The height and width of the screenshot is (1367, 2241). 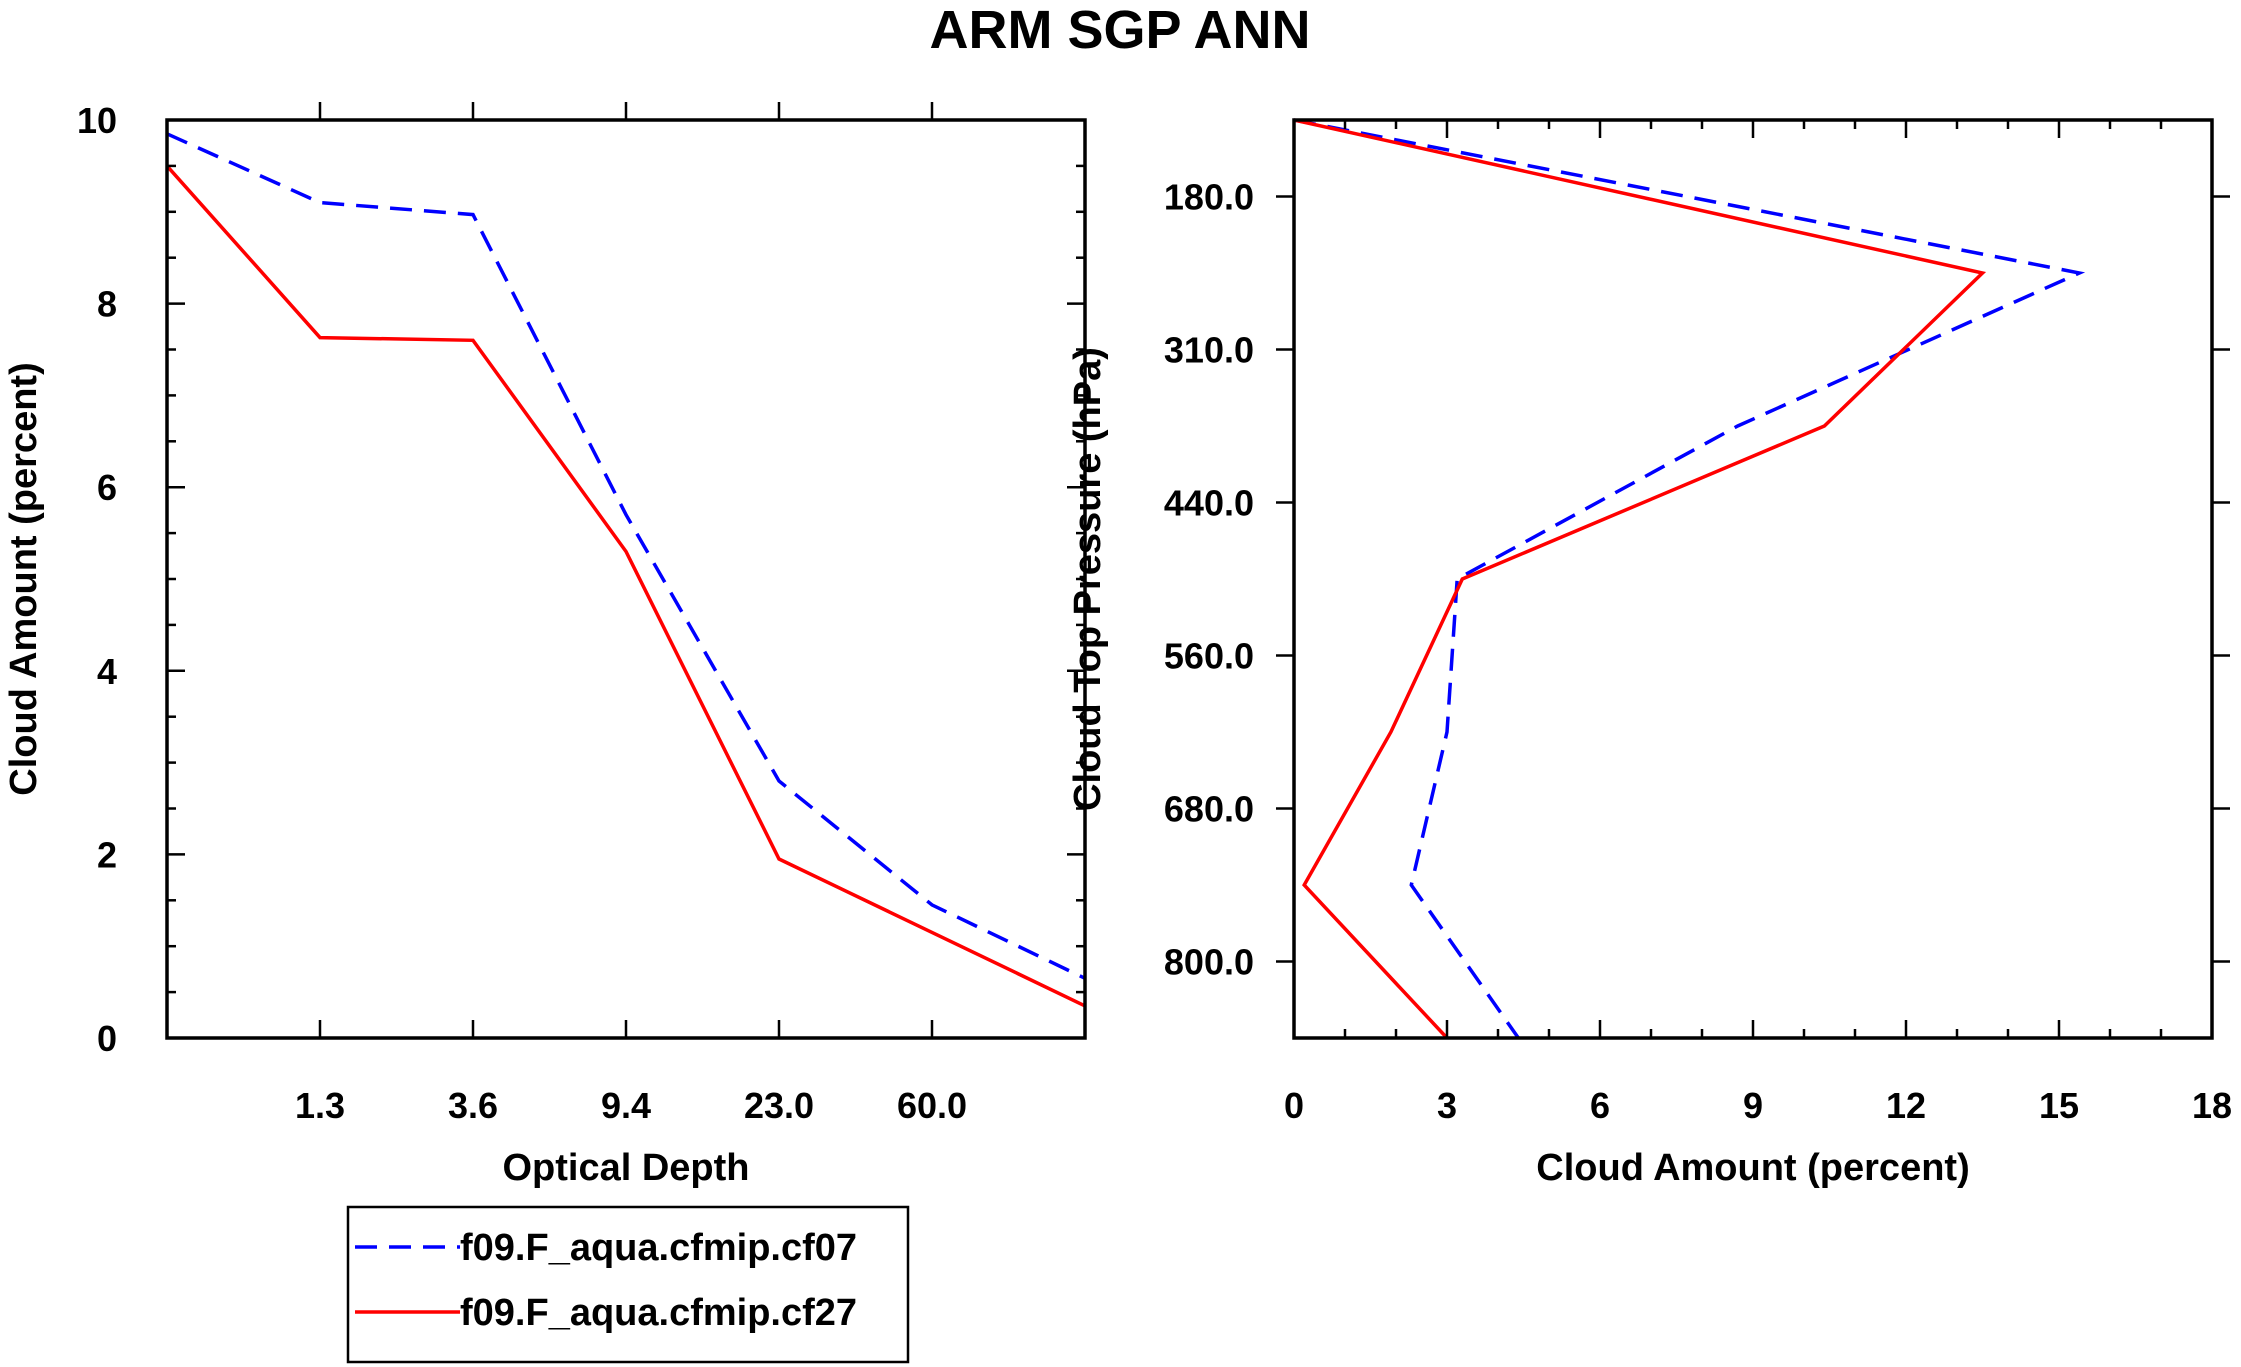 What do you see at coordinates (320, 1105) in the screenshot?
I see `left-x-tick-label: 1.3` at bounding box center [320, 1105].